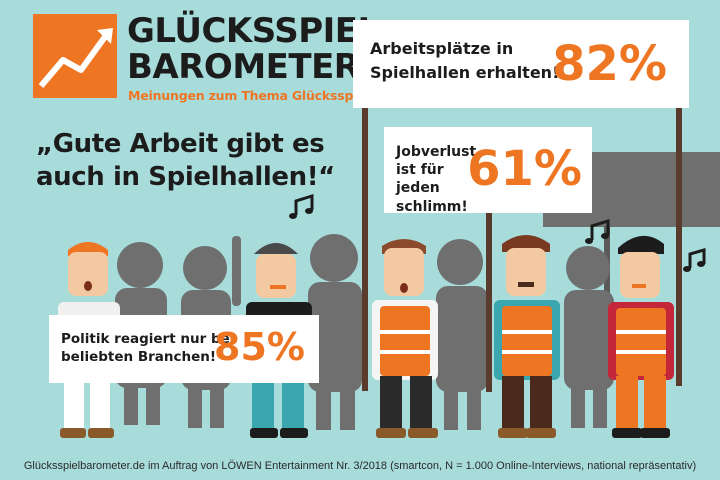  I want to click on sign-label: Arbeitsplätze in Spielhallen erhalten!, so click(465, 60).